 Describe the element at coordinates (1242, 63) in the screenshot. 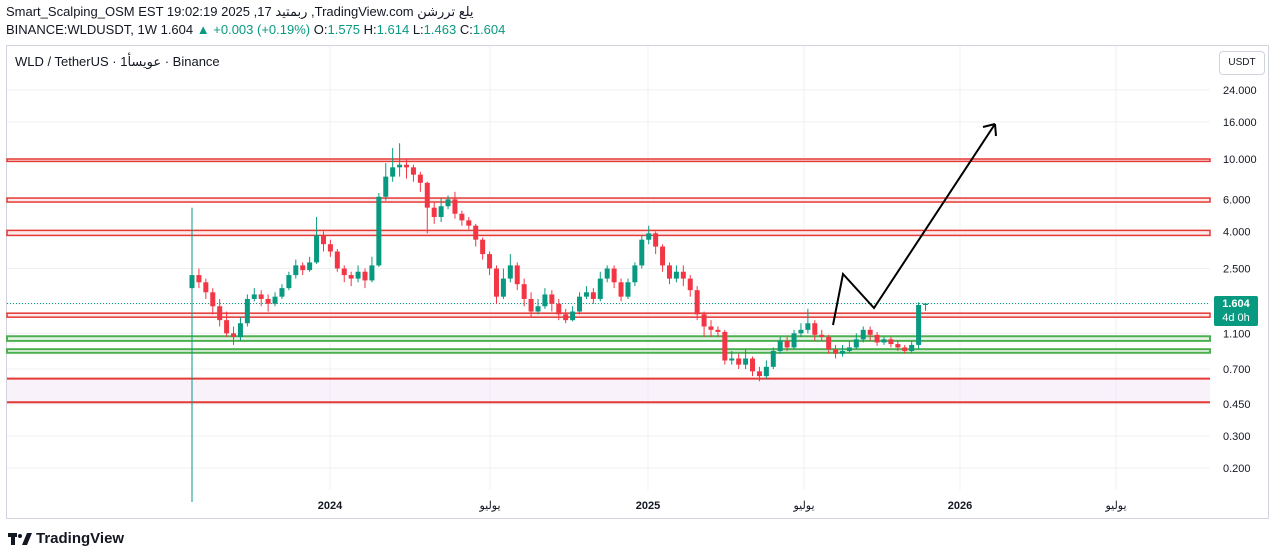

I see `currency-button: USDT` at that location.